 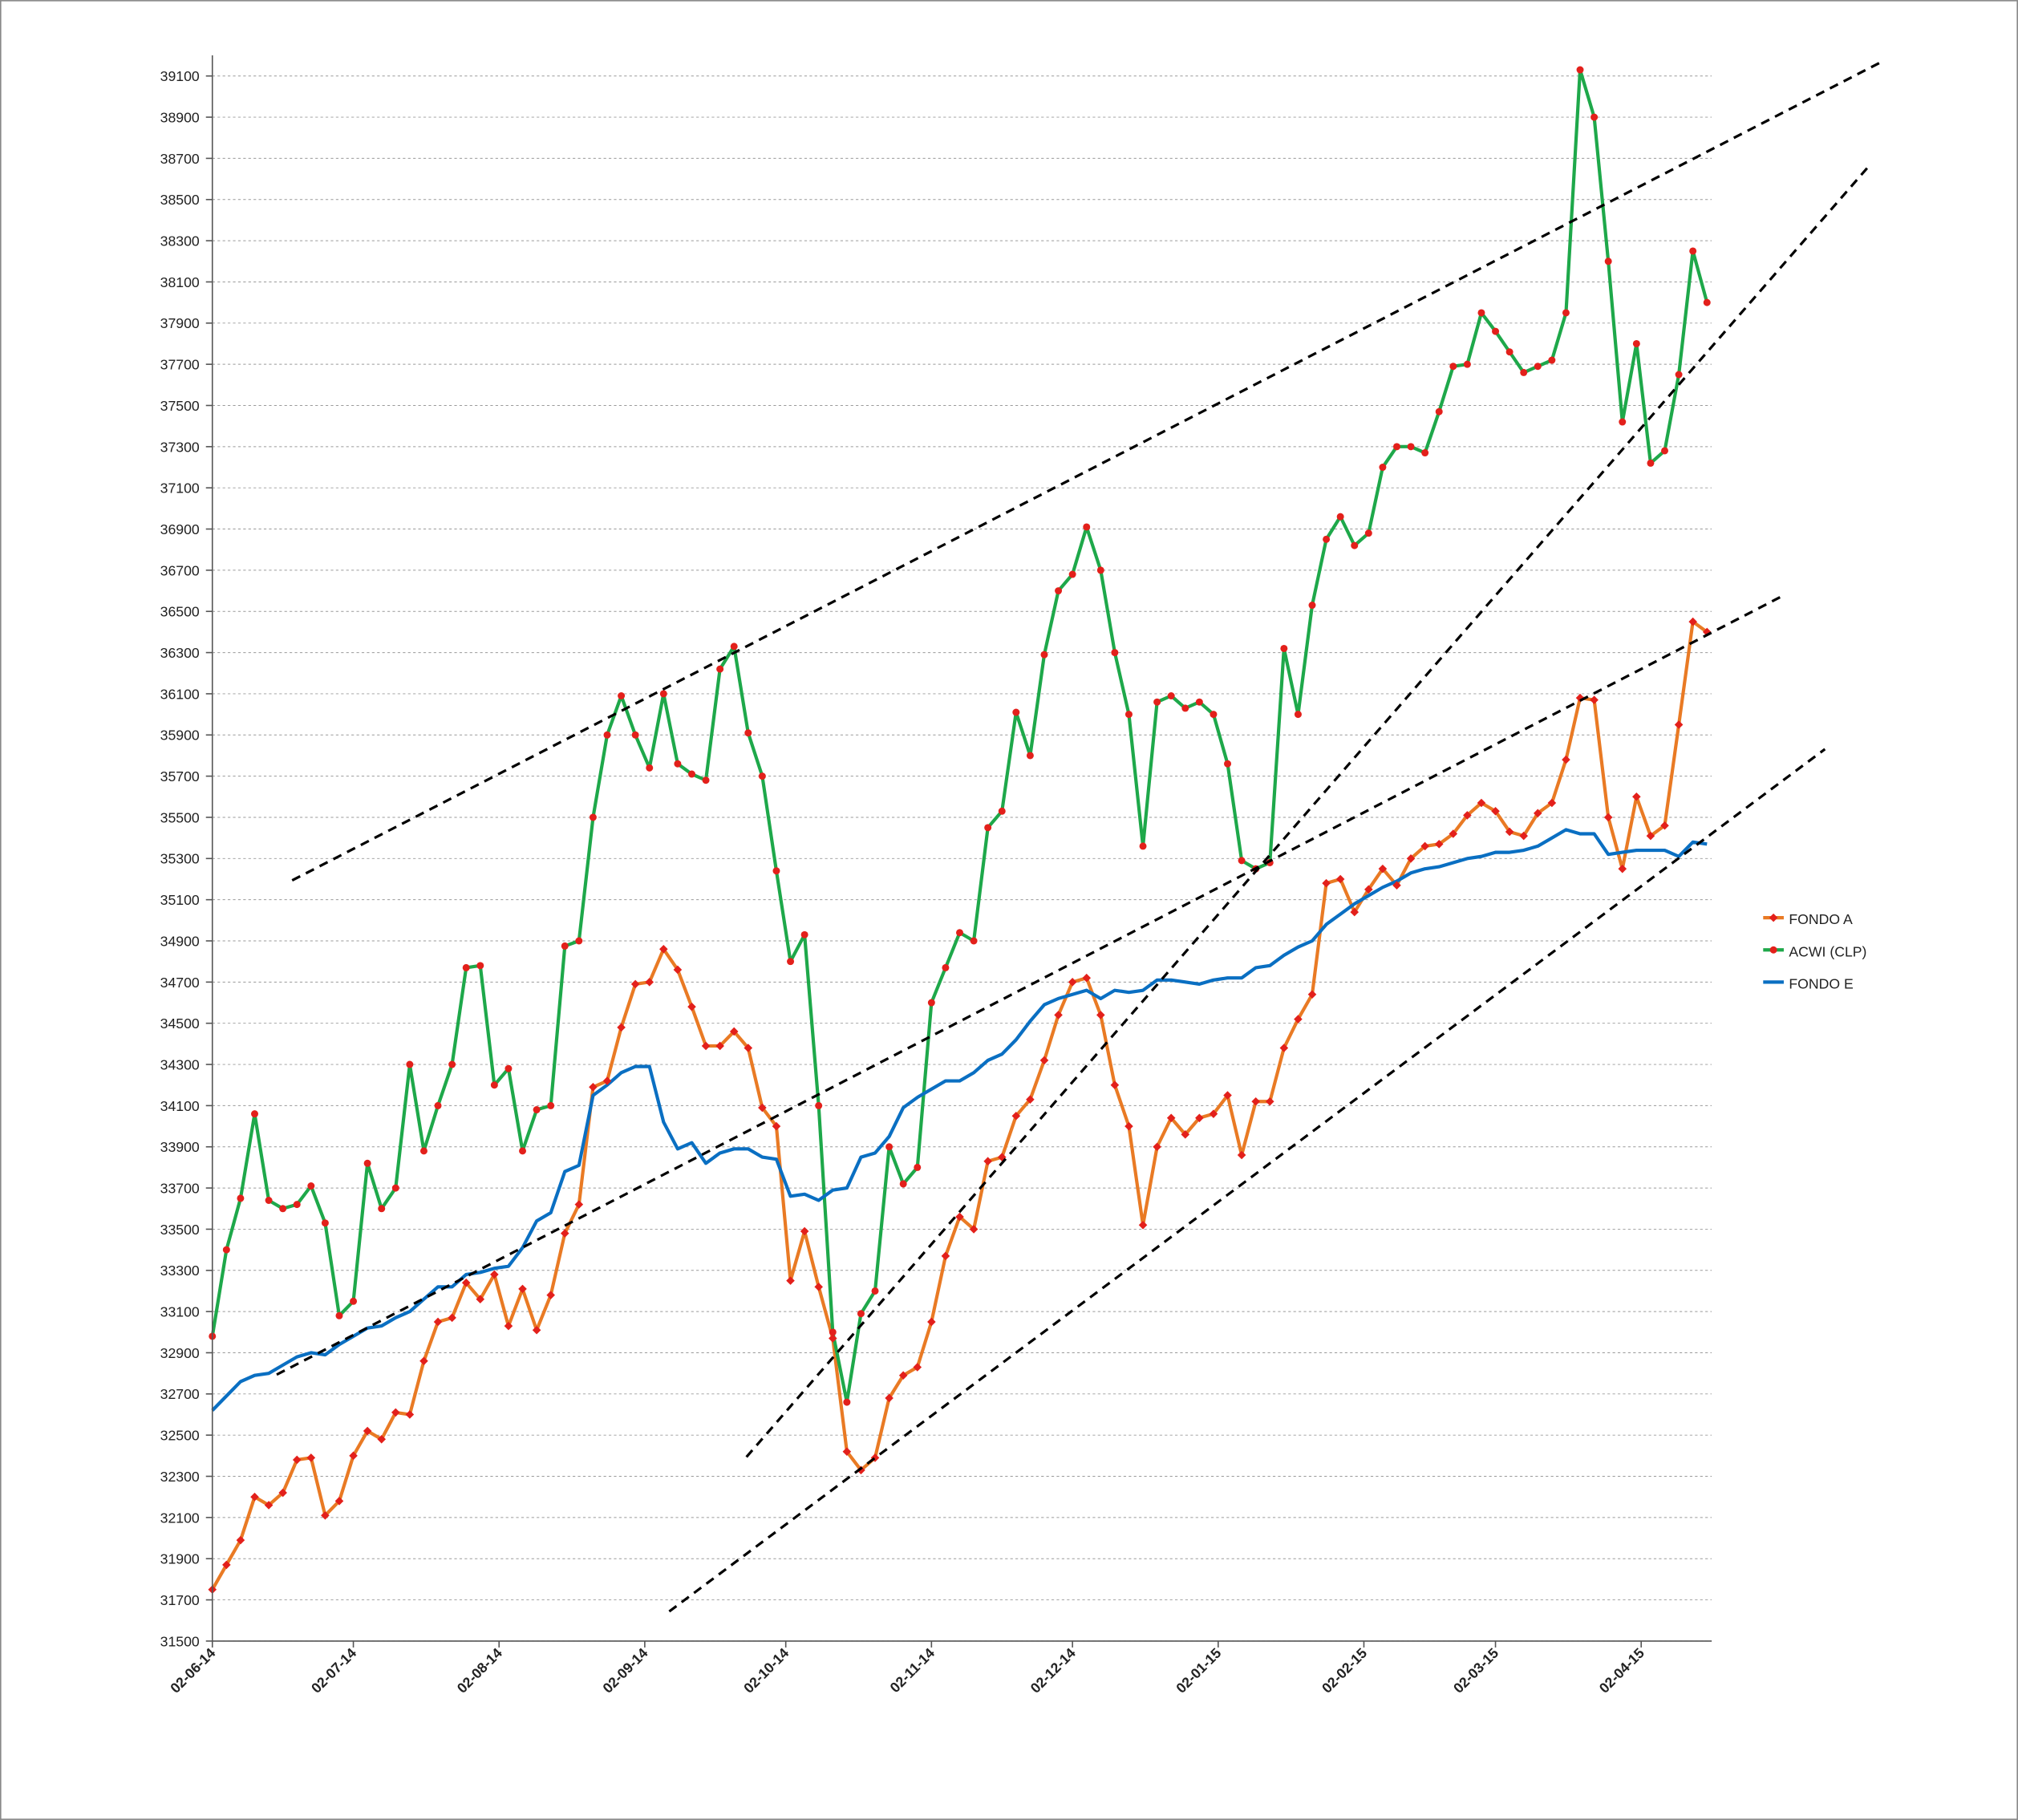 I want to click on y-tick-label: 34100, so click(x=180, y=1106).